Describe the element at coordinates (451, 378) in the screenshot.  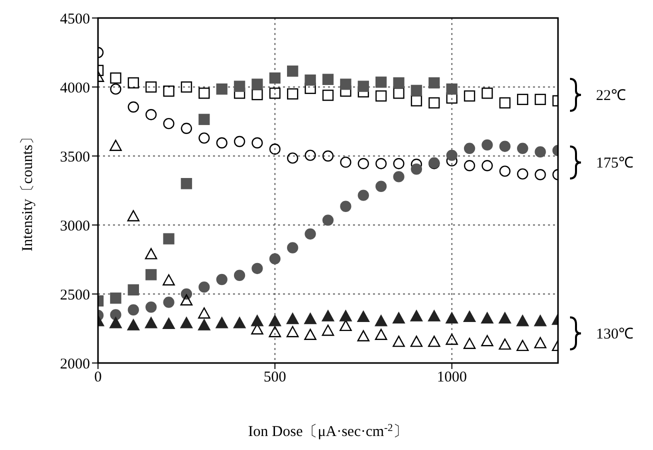
I see `x-tick-label: 1000` at that location.